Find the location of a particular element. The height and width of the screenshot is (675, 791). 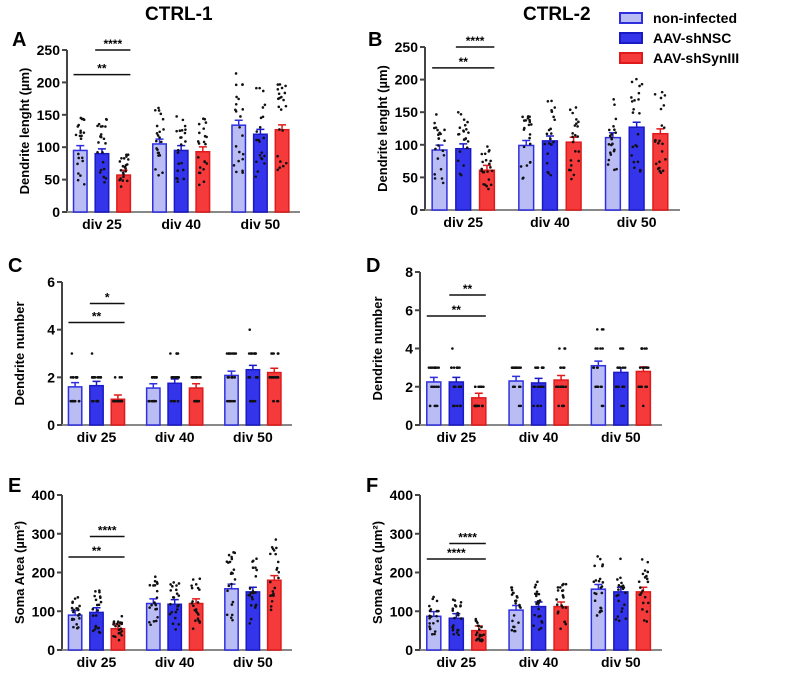

y-tick-label: 200 is located at coordinates (402, 573).